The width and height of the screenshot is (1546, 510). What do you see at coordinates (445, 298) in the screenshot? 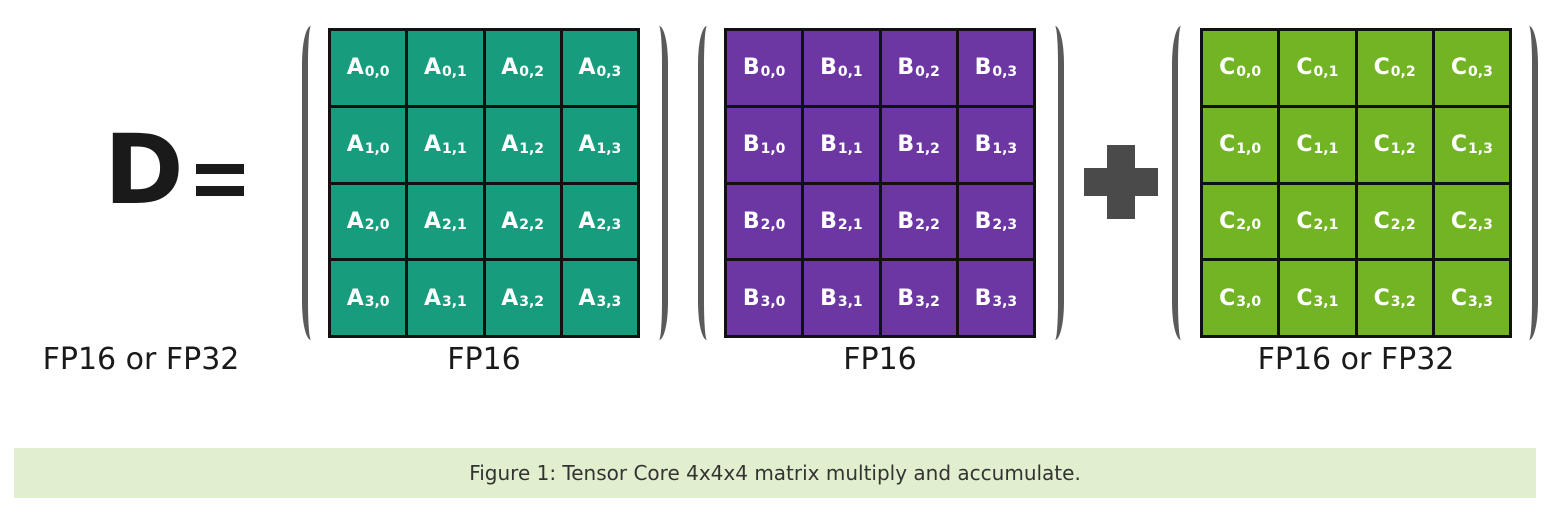
I see `matrix-a-cell: A 3,1` at bounding box center [445, 298].